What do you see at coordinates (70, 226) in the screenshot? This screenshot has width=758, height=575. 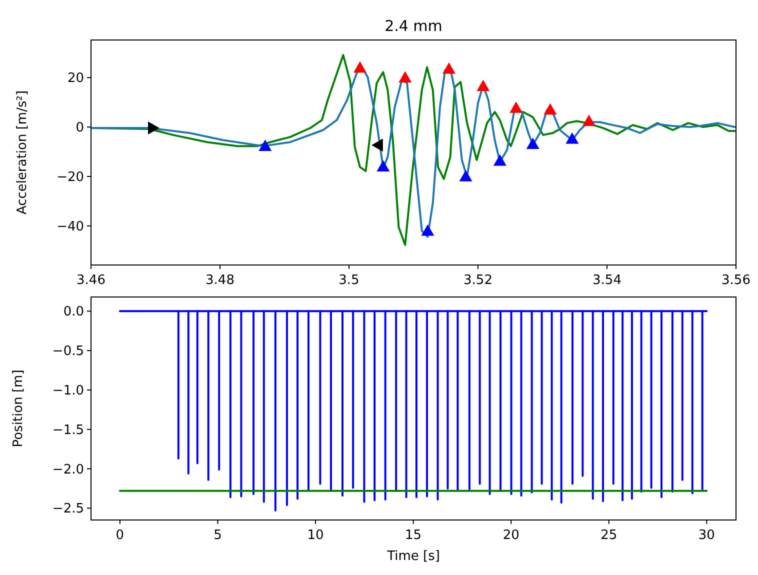 I see `y-tick-label: −40` at bounding box center [70, 226].